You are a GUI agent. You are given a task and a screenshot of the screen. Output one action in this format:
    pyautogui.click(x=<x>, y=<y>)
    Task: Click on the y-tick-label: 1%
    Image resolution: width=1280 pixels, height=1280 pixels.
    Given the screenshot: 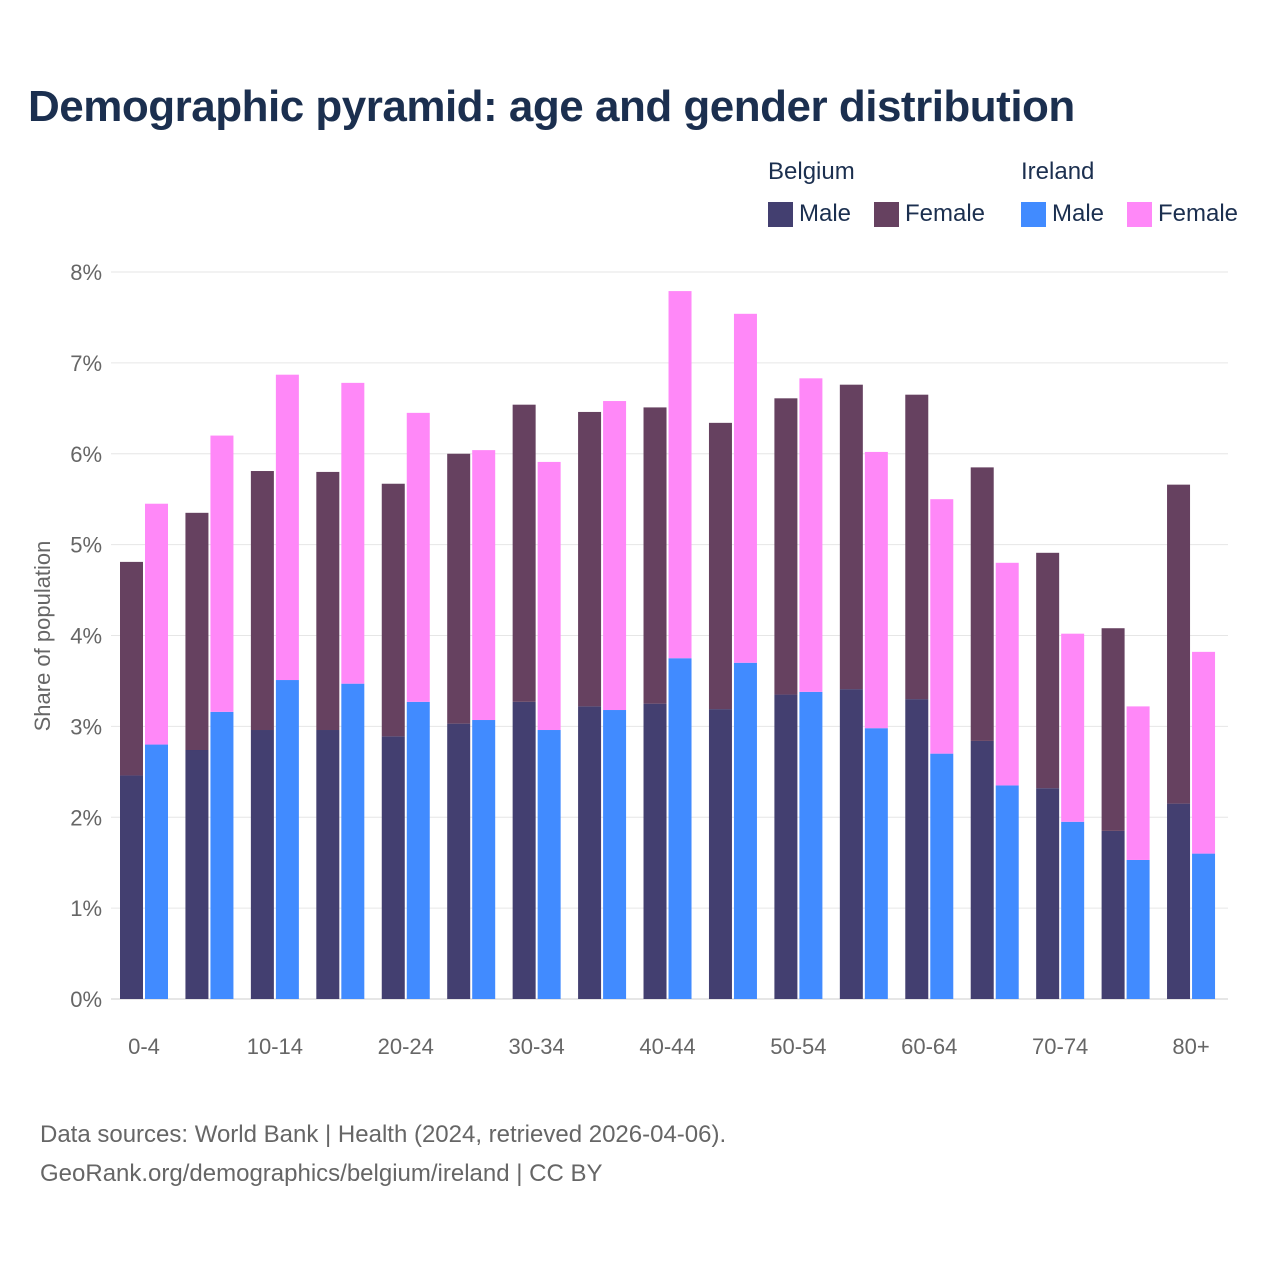 What is the action you would take?
    pyautogui.click(x=86, y=908)
    